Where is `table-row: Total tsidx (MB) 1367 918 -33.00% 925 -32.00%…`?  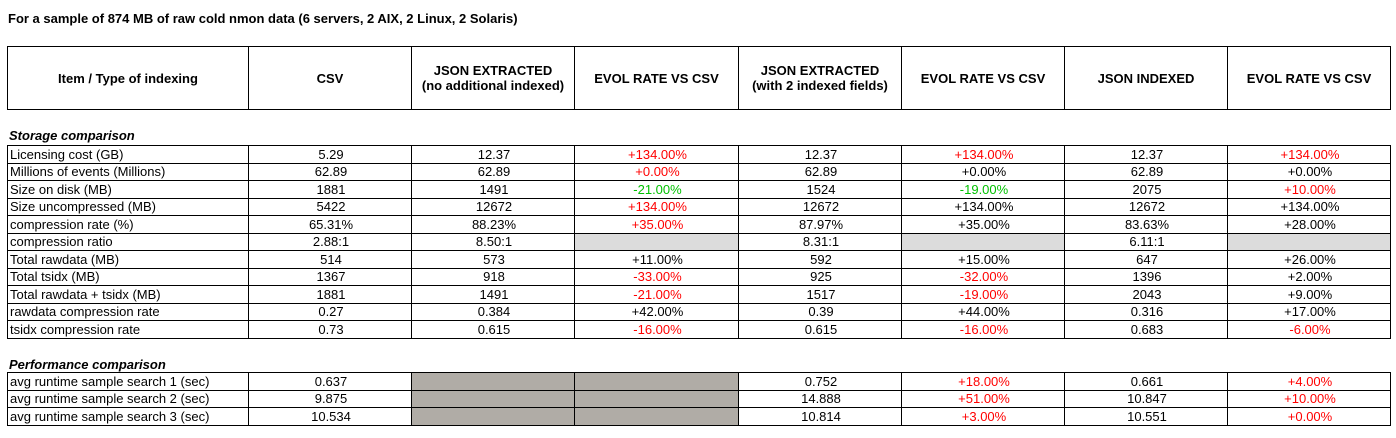 table-row: Total tsidx (MB) 1367 918 -33.00% 925 -32.00%… is located at coordinates (699, 276).